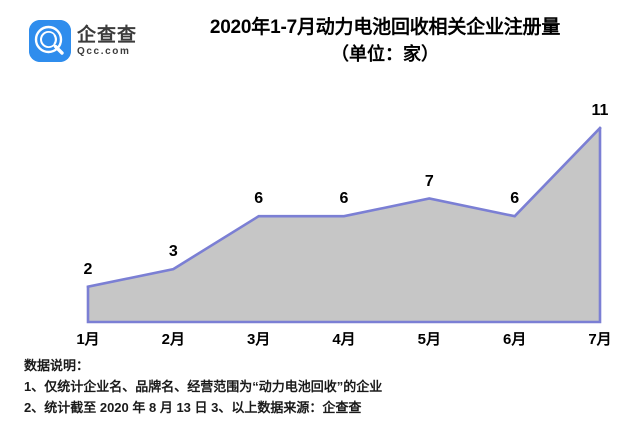 The width and height of the screenshot is (636, 434). What do you see at coordinates (514, 339) in the screenshot?
I see `x-tick-6月: 6月` at bounding box center [514, 339].